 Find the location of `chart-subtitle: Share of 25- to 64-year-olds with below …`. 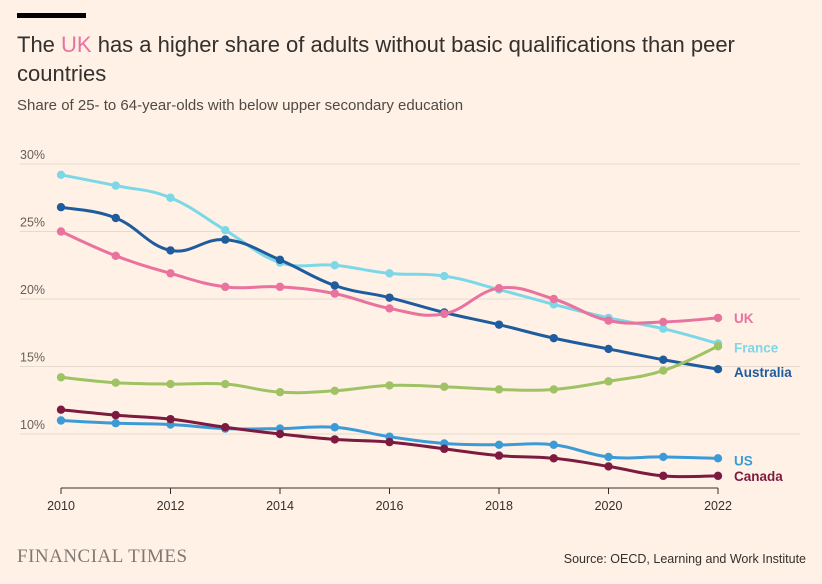

chart-subtitle: Share of 25- to 64-year-olds with below … is located at coordinates (240, 105).